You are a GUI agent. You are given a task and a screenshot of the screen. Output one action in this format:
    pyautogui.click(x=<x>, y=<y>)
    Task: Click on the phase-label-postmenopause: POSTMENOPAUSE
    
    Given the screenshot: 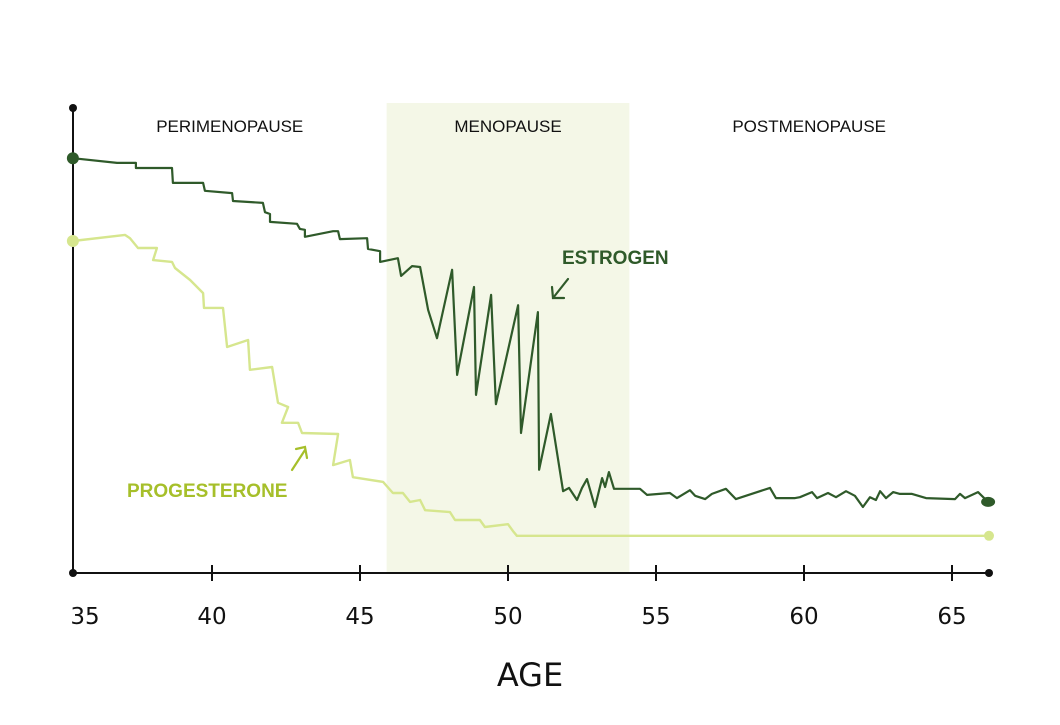 What is the action you would take?
    pyautogui.click(x=809, y=126)
    